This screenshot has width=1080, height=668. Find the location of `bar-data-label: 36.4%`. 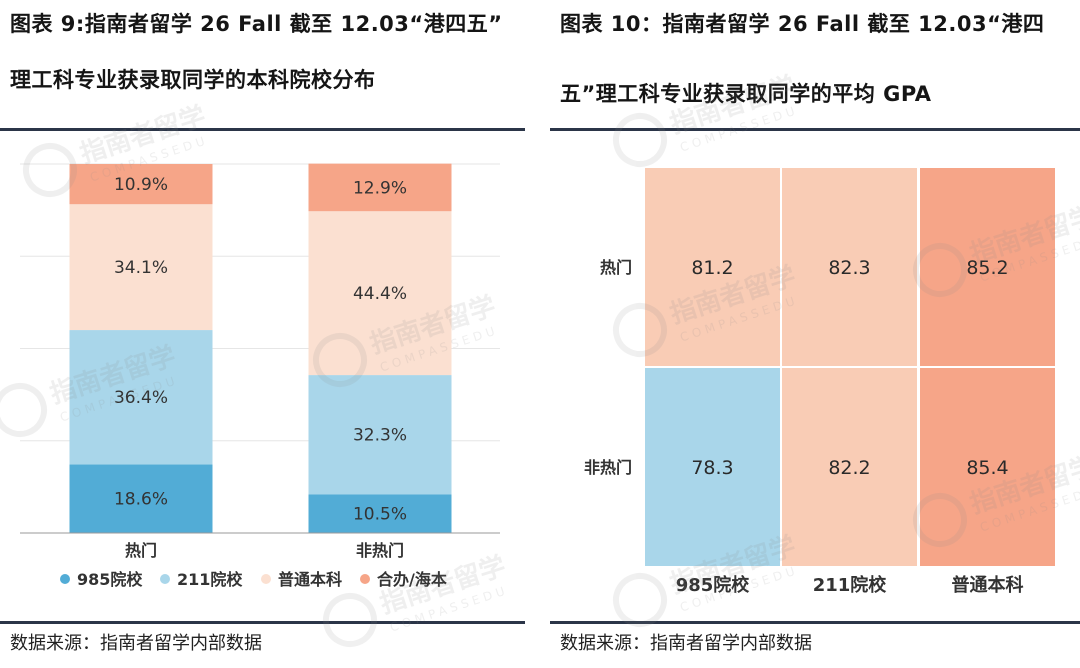

bar-data-label: 36.4% is located at coordinates (141, 398).